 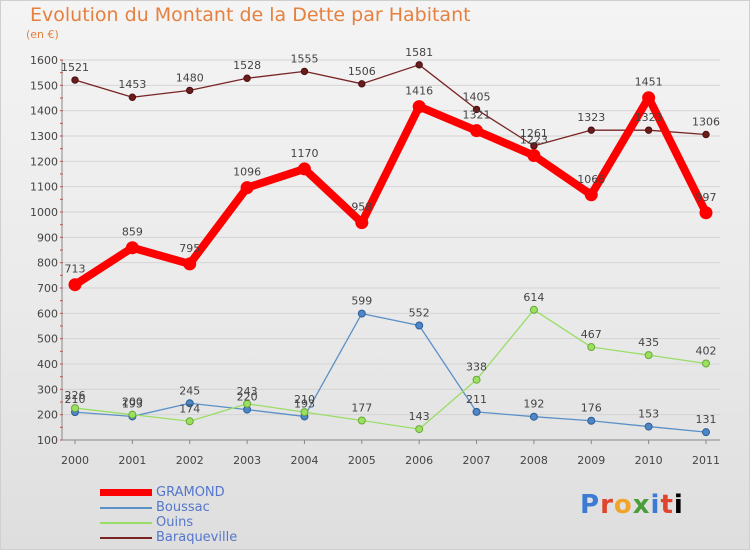 I want to click on data-label: 153, so click(x=648, y=414).